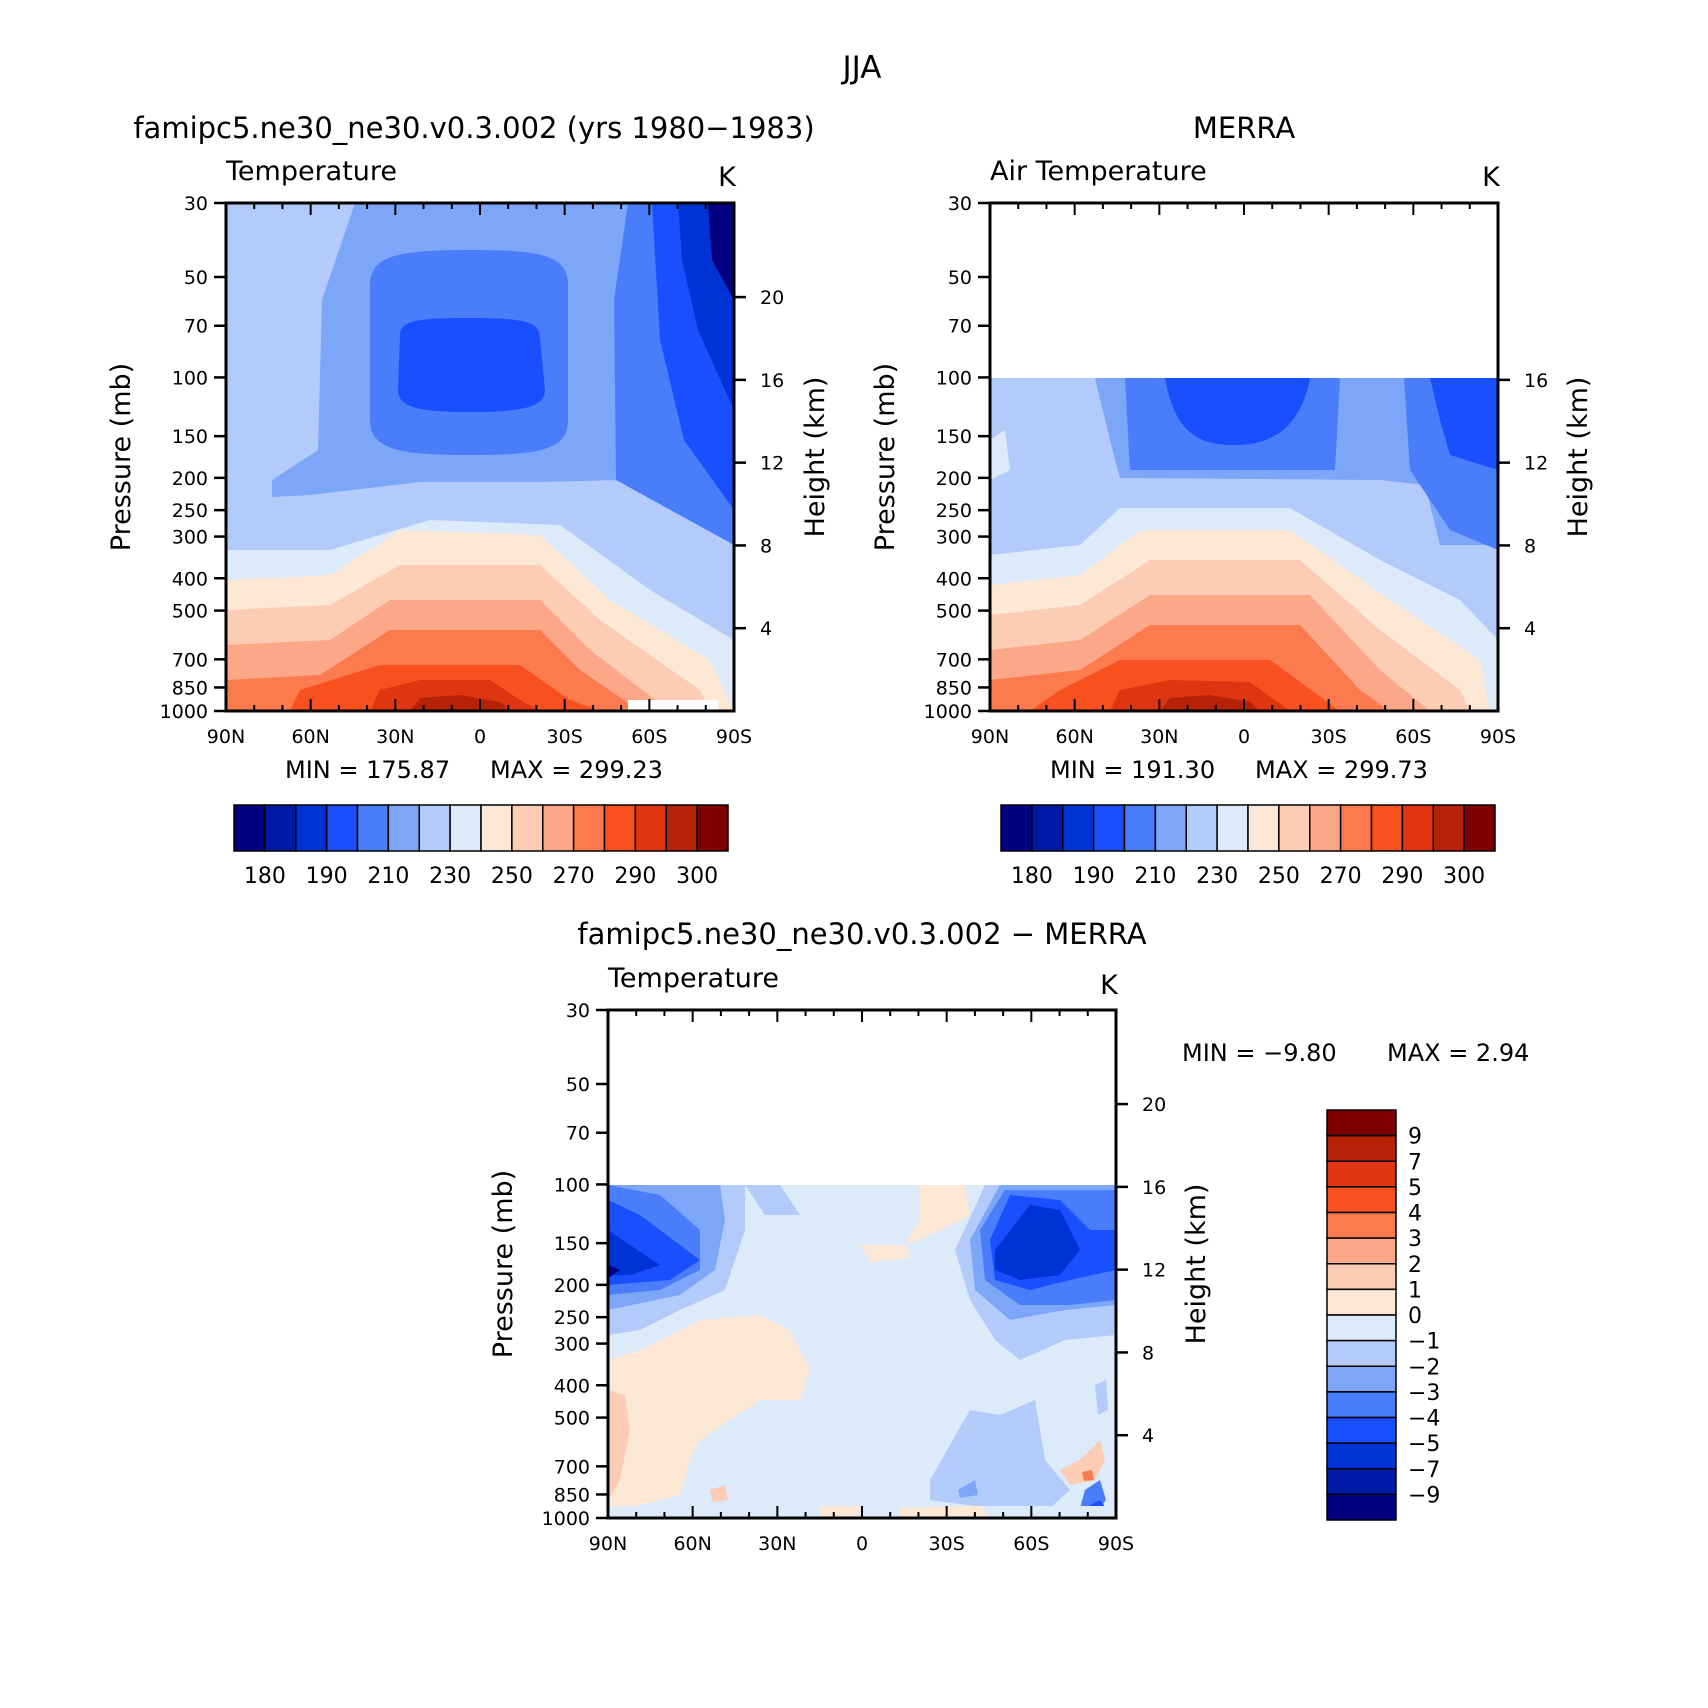  Describe the element at coordinates (190, 538) in the screenshot. I see `pressure-tick-label: 300` at that location.